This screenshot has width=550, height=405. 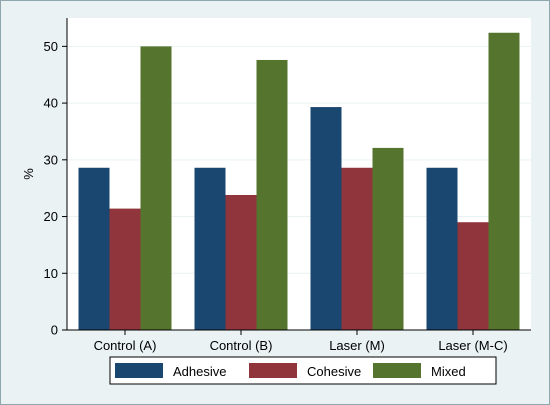 I want to click on y-tick-label: 0, so click(x=54, y=330).